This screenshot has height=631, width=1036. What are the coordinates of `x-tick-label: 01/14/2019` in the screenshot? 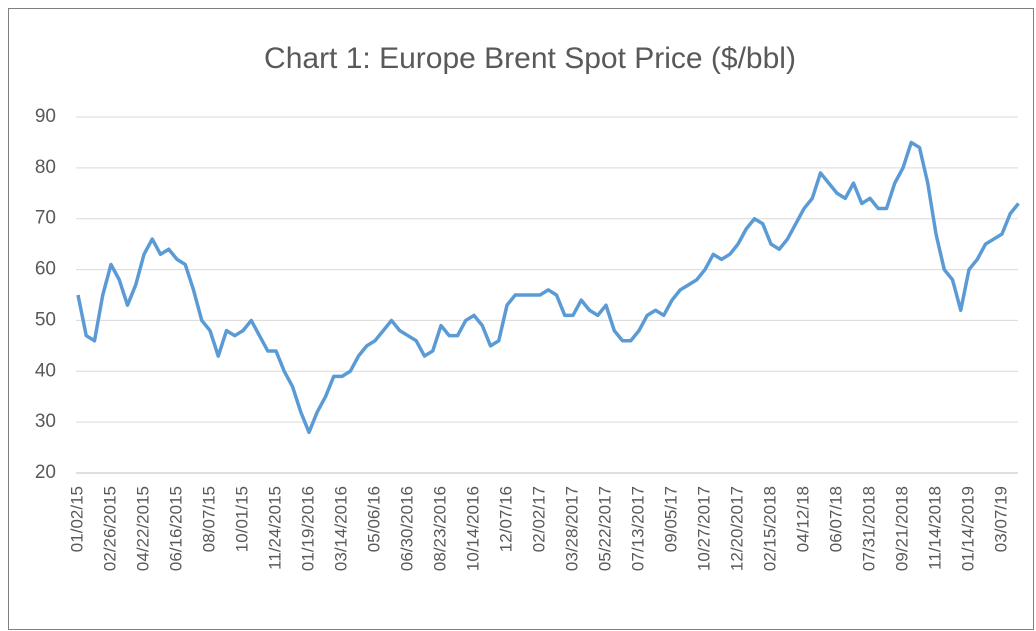 It's located at (967, 528).